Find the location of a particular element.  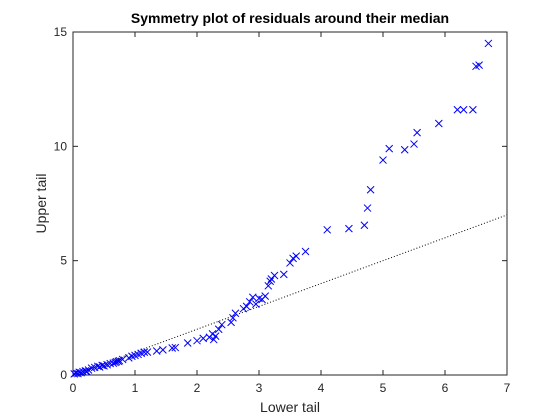

y-tick-label: 0 is located at coordinates (63, 375).